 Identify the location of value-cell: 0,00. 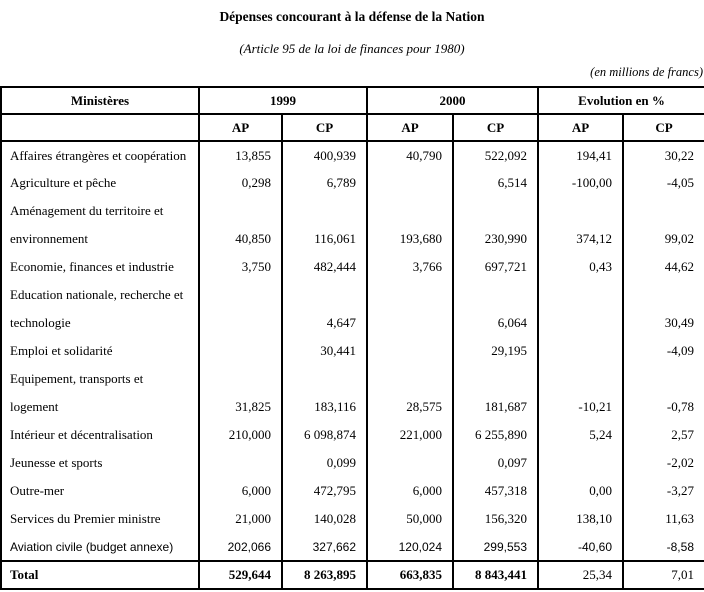
(580, 491).